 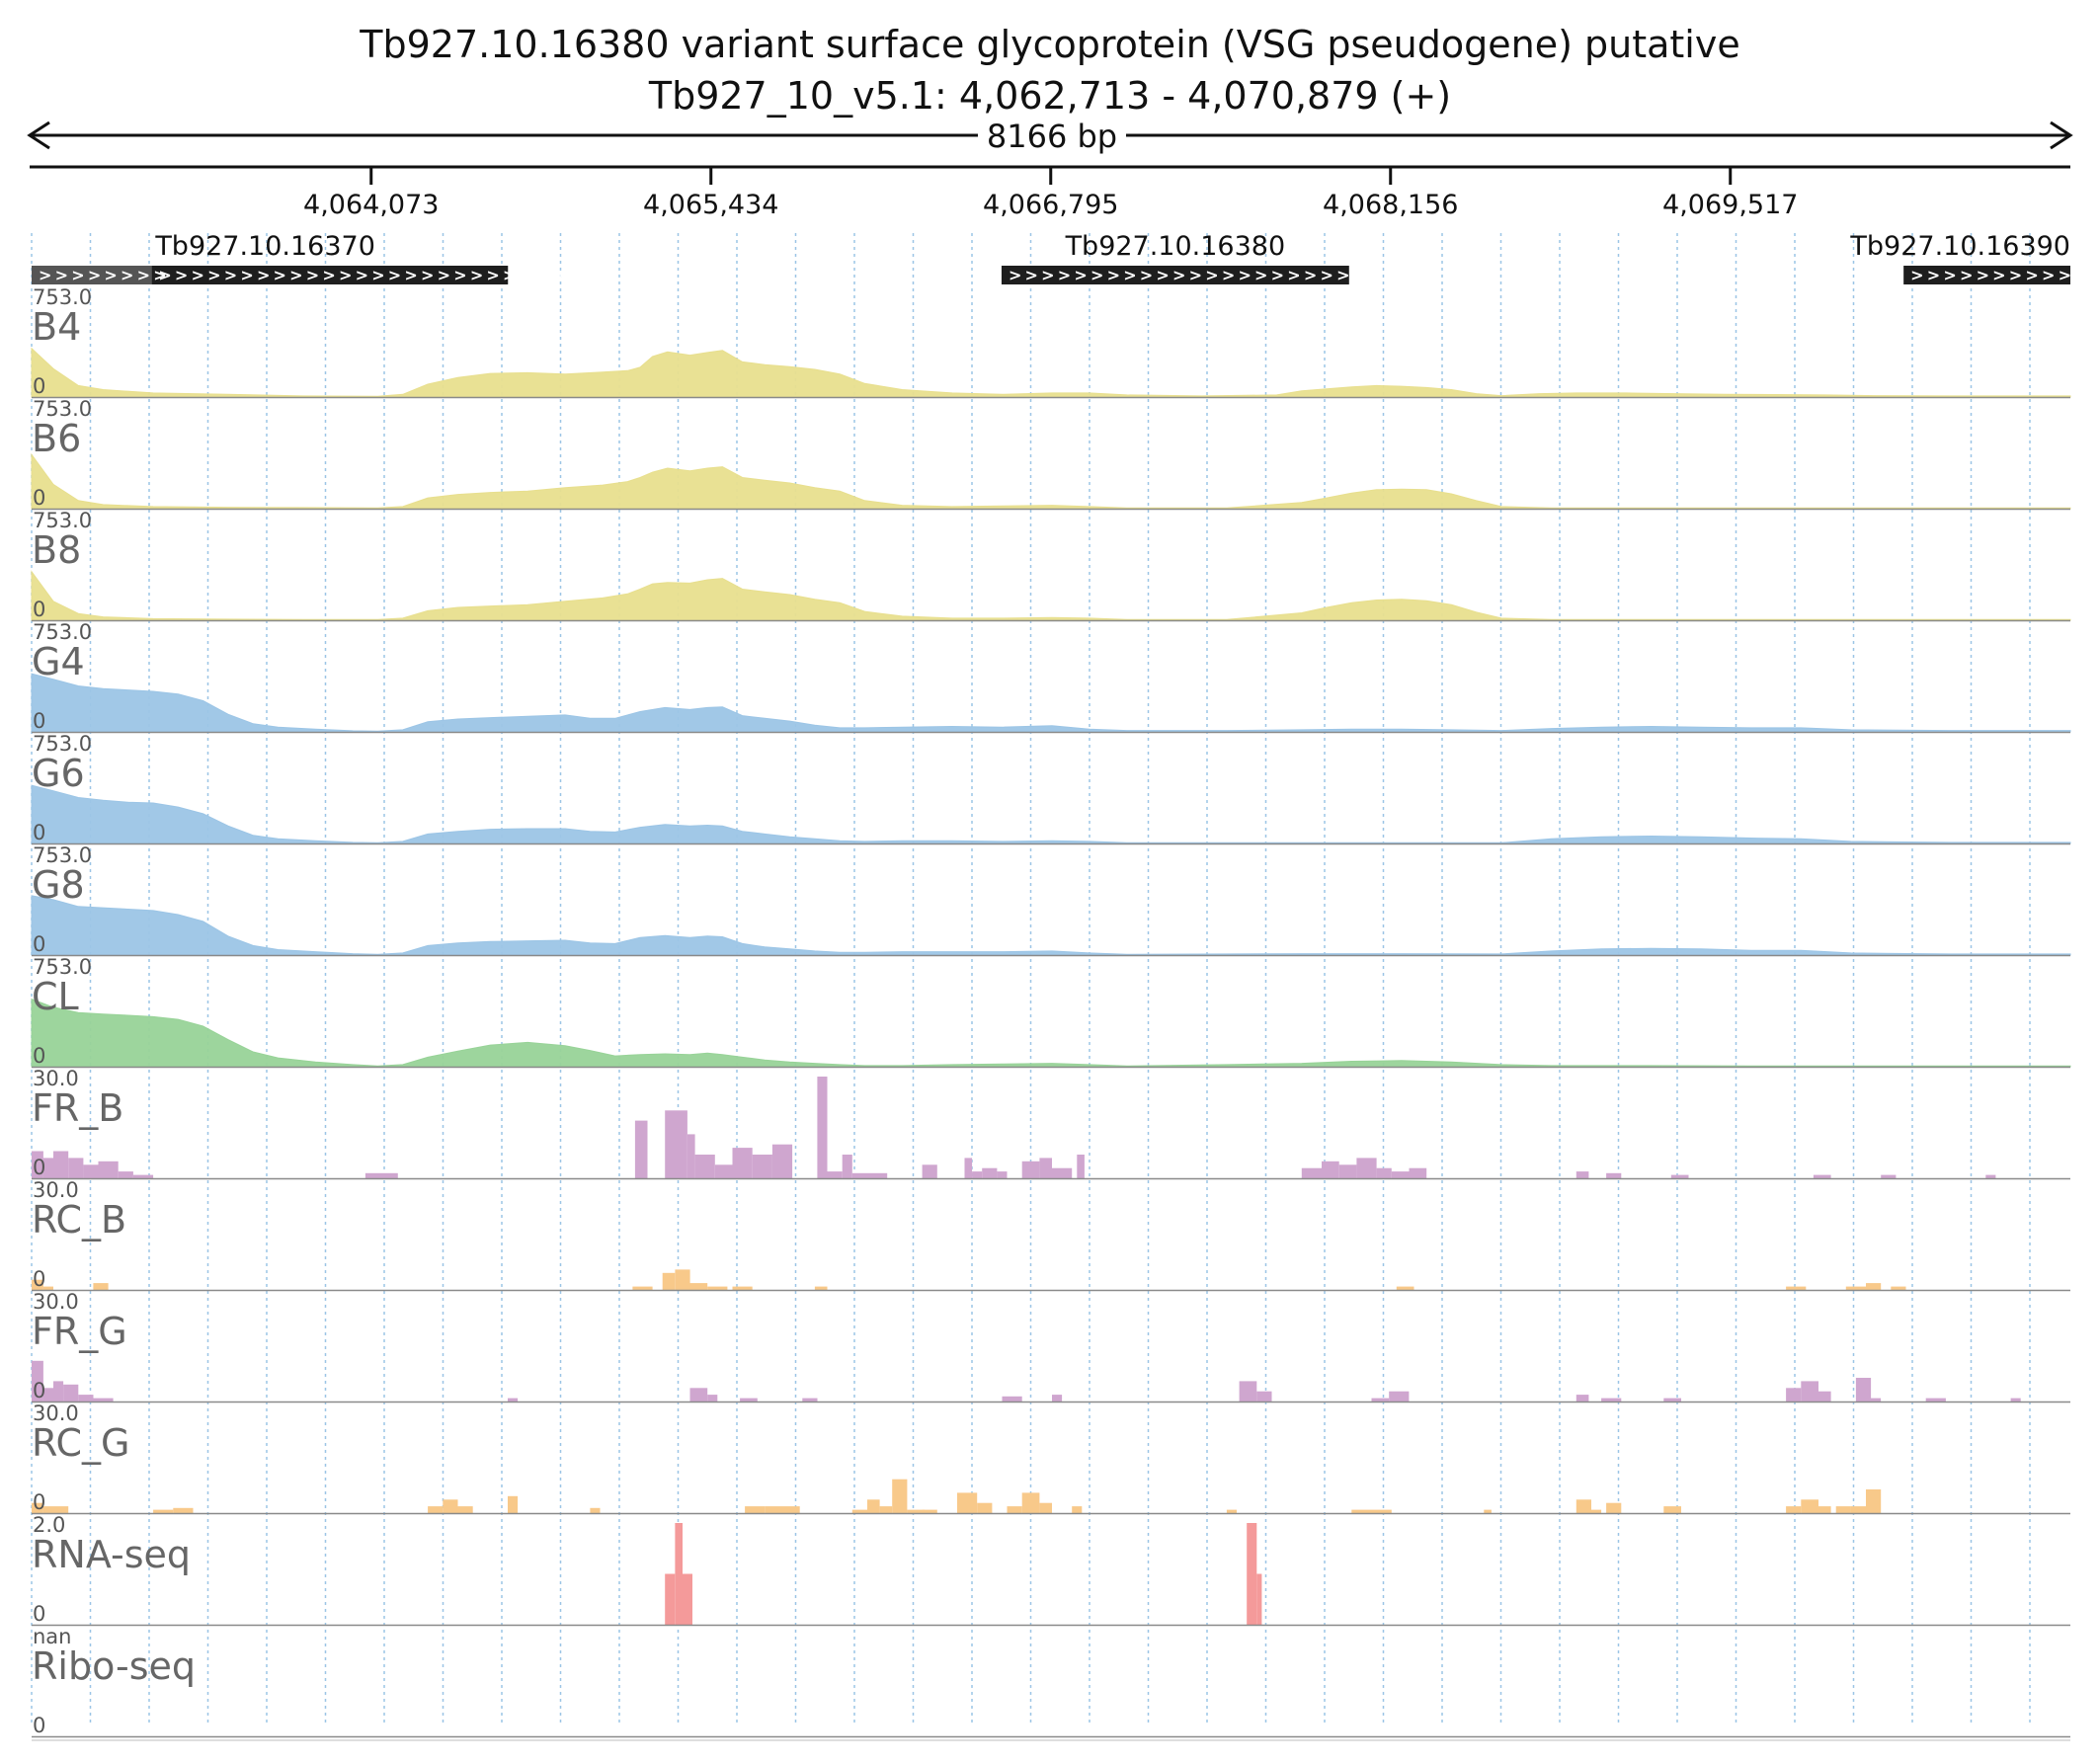 I want to click on track-b4: 753.0B4 0, so click(x=1051, y=342).